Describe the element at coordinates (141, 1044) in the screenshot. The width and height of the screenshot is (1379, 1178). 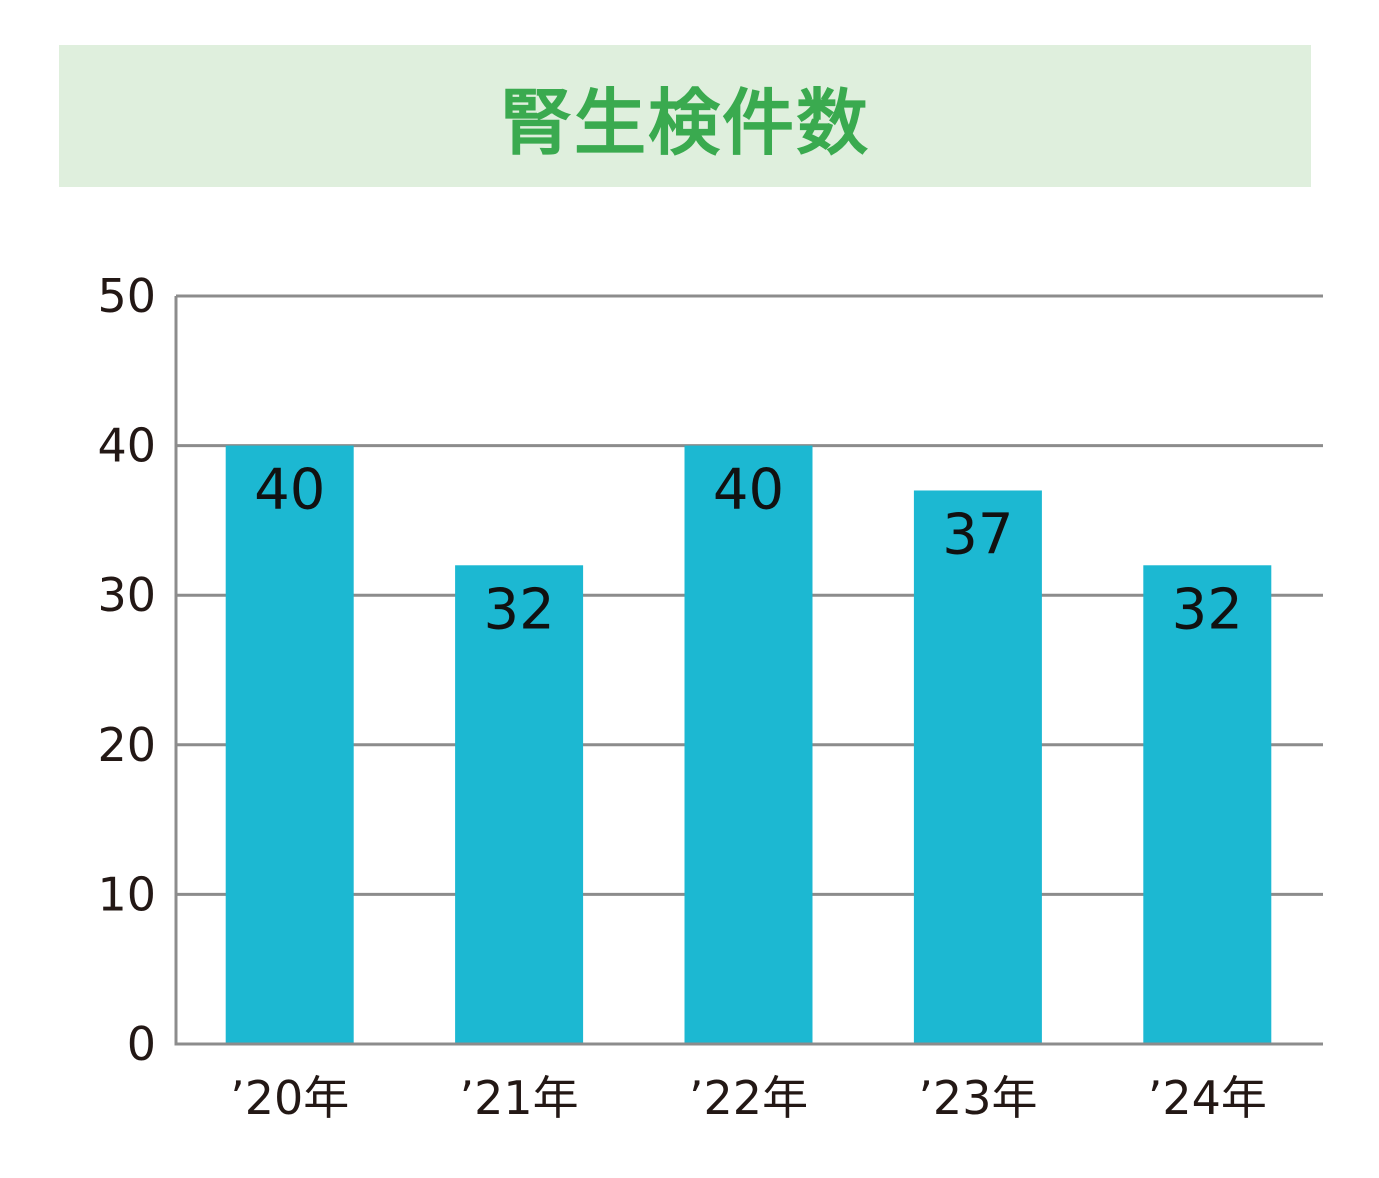
I see `y-tick-label-0: 0` at that location.